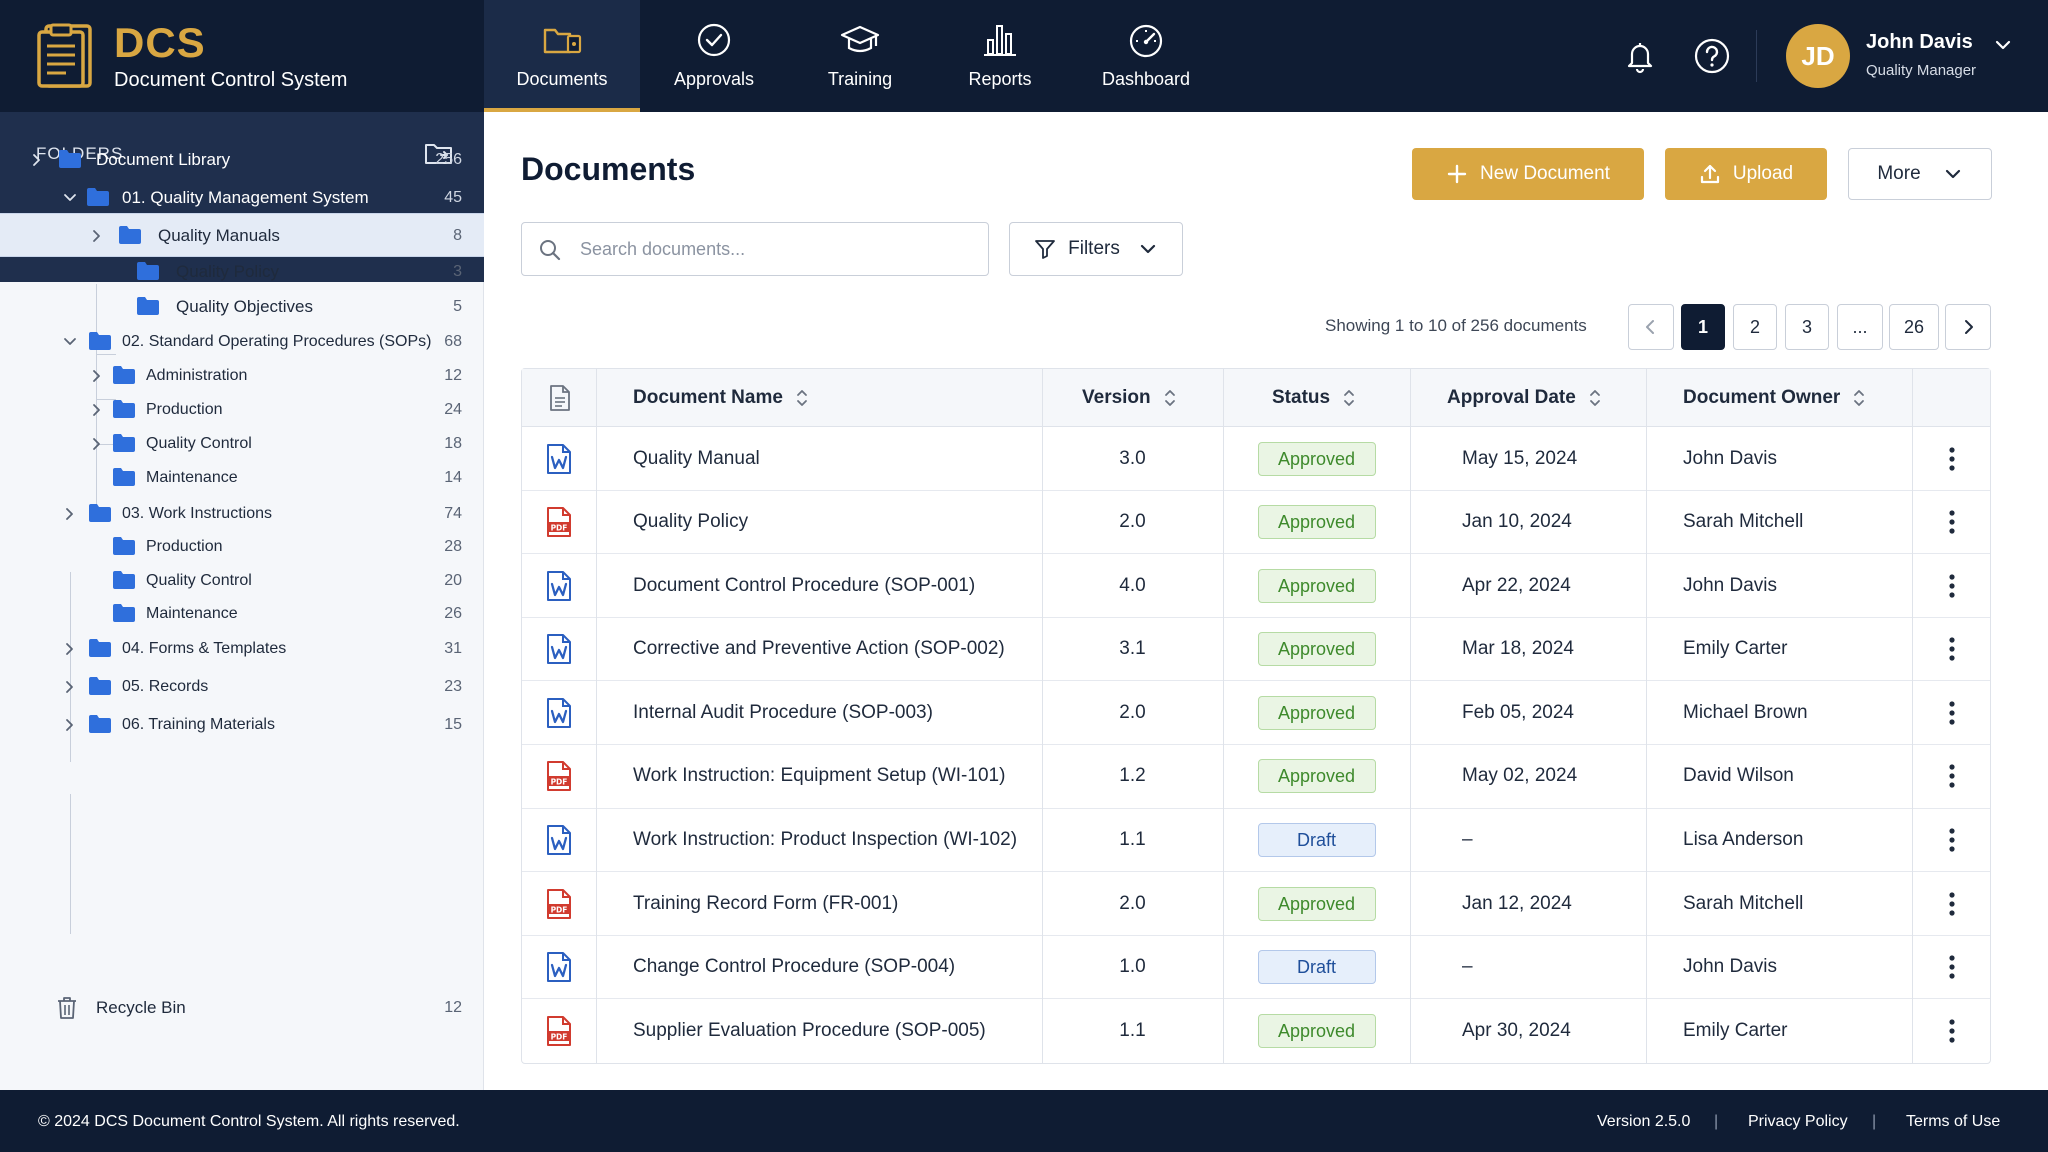  I want to click on document-name-cell: Internal Audit Procedure (SOP-003), so click(783, 712).